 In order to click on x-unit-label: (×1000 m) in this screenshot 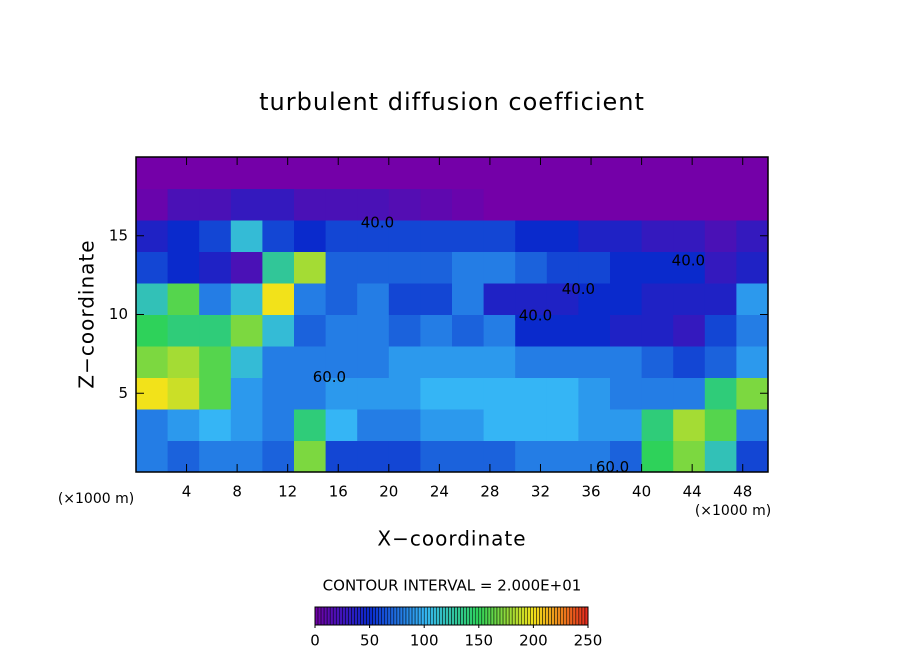, I will do `click(733, 511)`.